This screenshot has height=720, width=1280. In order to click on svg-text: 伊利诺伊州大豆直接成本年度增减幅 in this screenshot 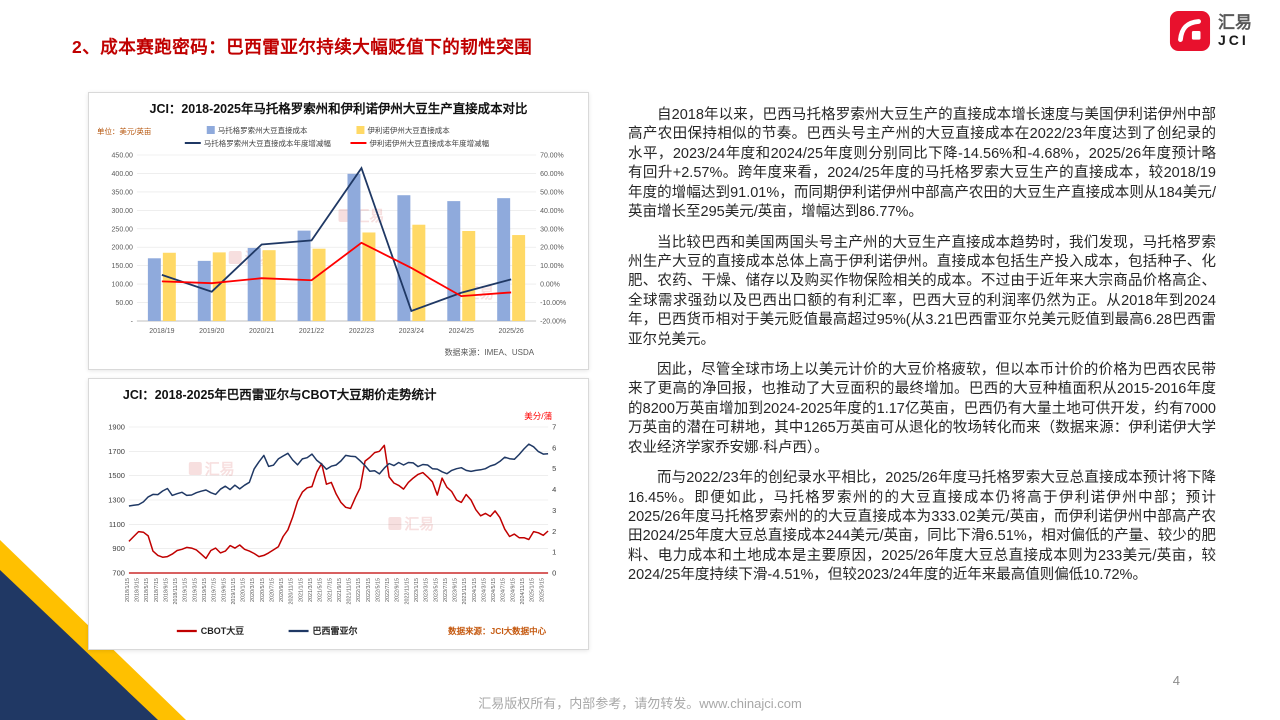, I will do `click(429, 143)`.